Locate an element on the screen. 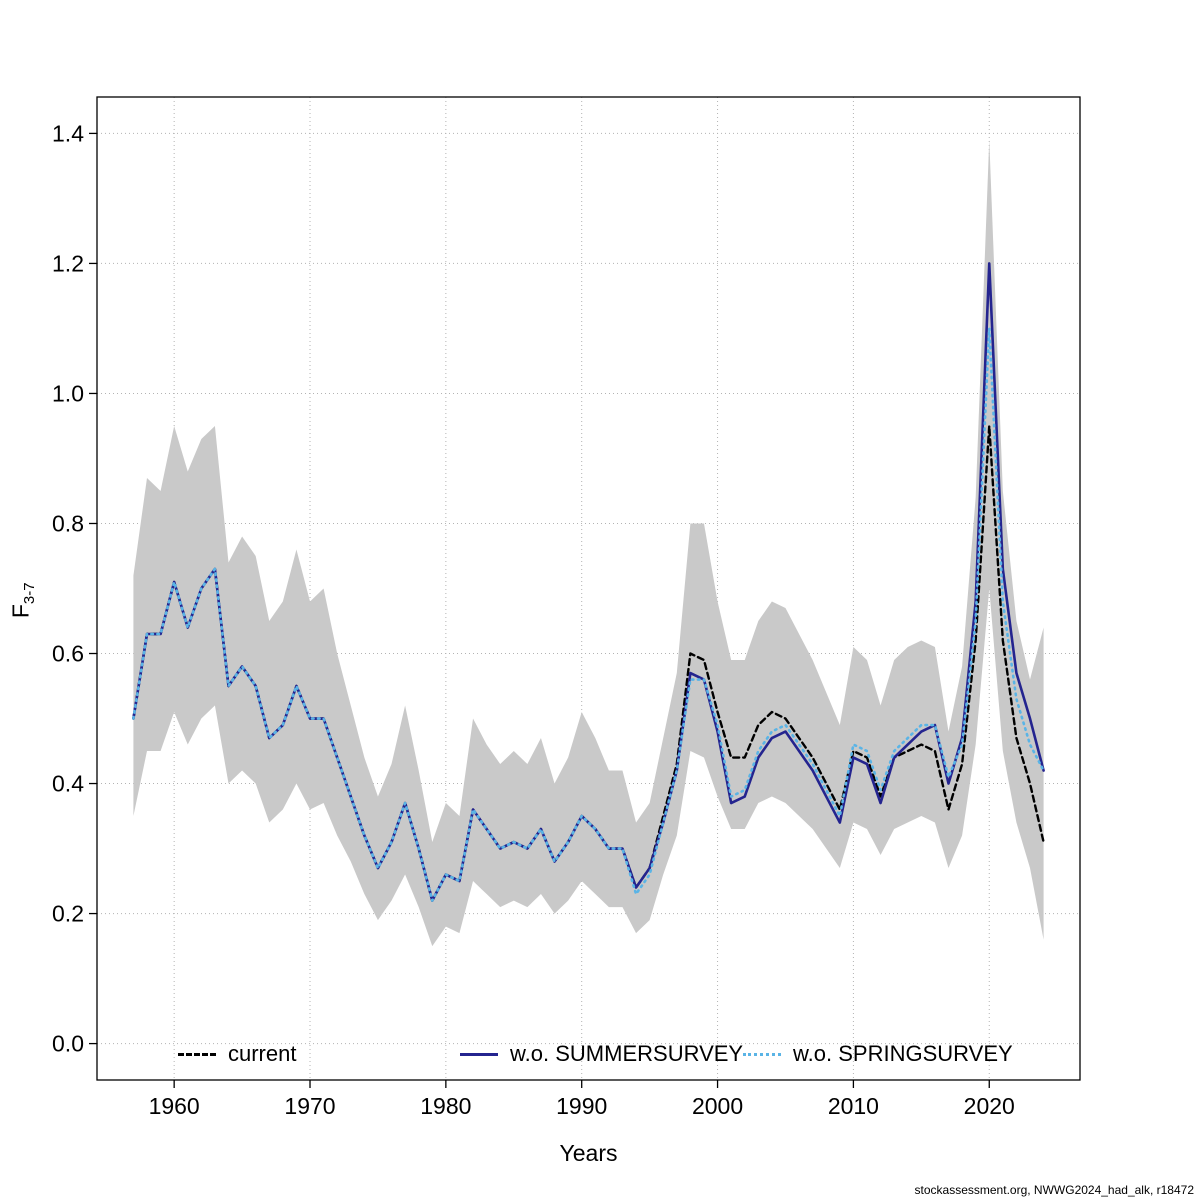 This screenshot has height=1200, width=1200. legend-label-wo-summersurvey: w.o. SUMMERSURVEY is located at coordinates (627, 1053).